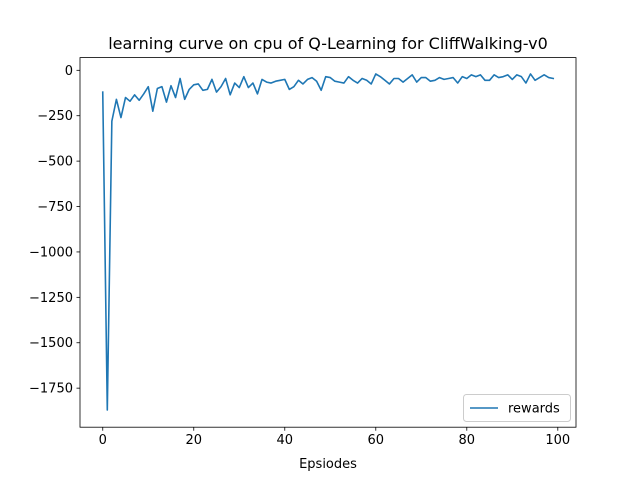 The width and height of the screenshot is (640, 485). Describe the element at coordinates (51, 389) in the screenshot. I see `y-tick-label: −1750` at that location.